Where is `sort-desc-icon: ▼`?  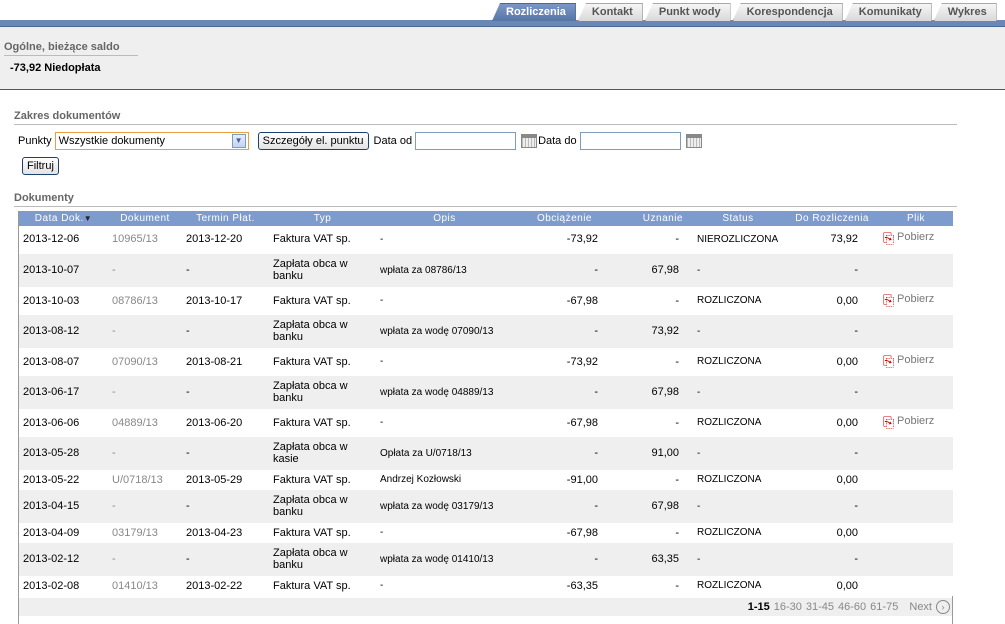 sort-desc-icon: ▼ is located at coordinates (88, 218).